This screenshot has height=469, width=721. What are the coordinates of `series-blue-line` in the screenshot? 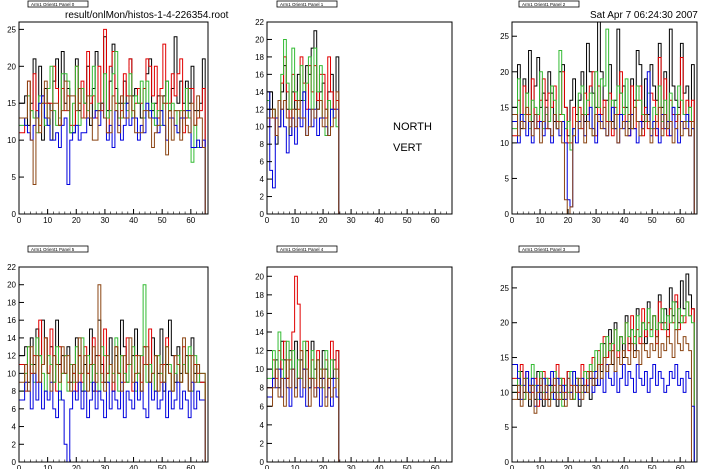 It's located at (604, 413).